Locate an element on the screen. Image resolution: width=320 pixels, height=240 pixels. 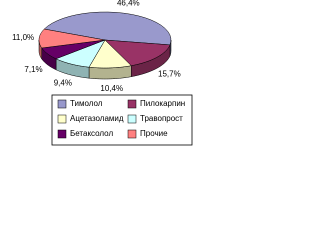
legend-label: Бетаксолол is located at coordinates (91, 133).